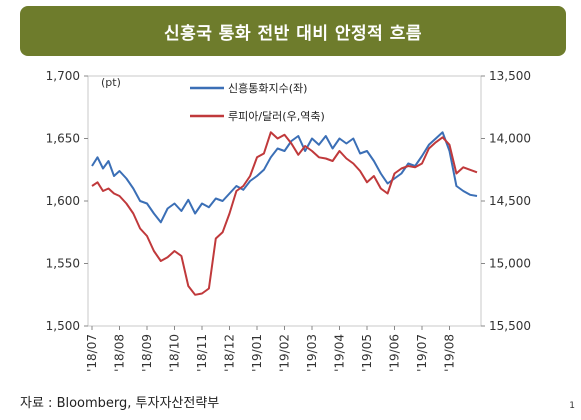 This screenshot has height=420, width=581. I want to click on legend: 신흥통화지수(좌) 루피아/달러(우,역축), so click(257, 102).